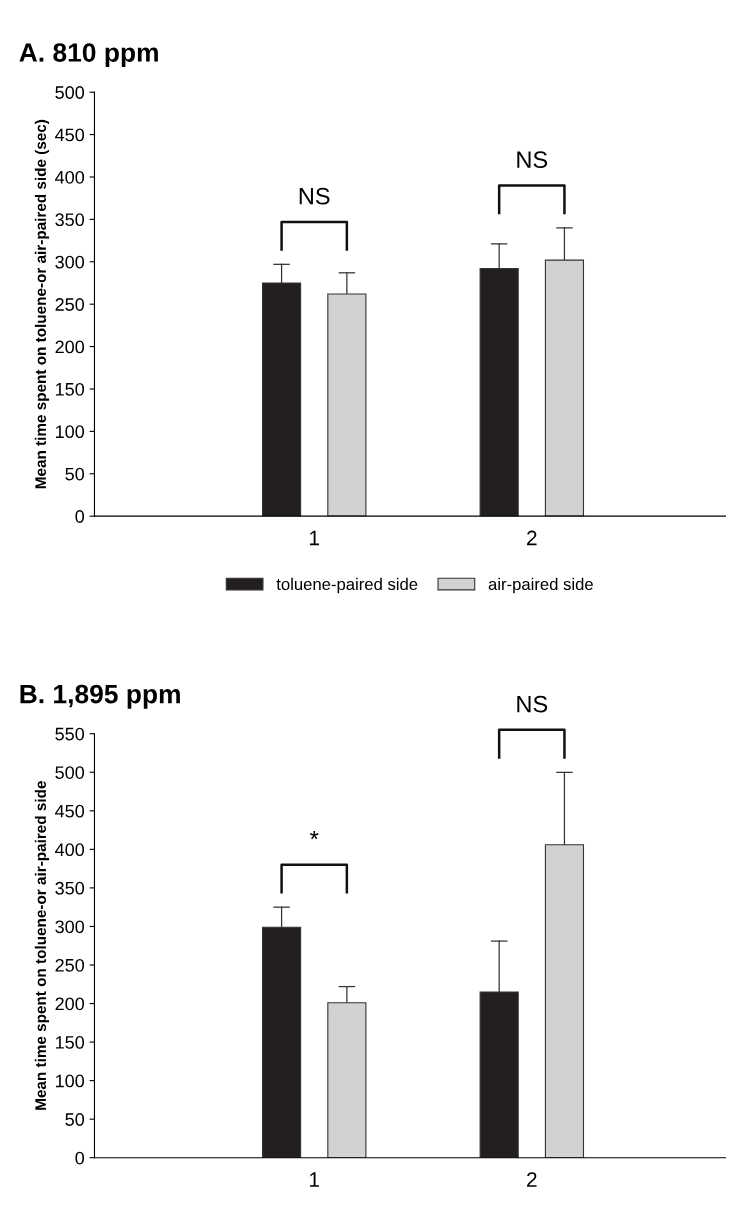 This screenshot has height=1229, width=738. What do you see at coordinates (347, 585) in the screenshot?
I see `legend-label: toluene-paired side` at bounding box center [347, 585].